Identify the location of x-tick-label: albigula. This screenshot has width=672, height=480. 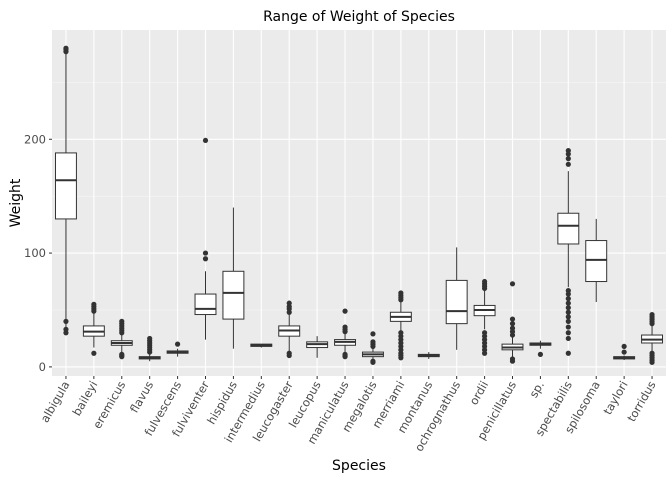
(55, 402).